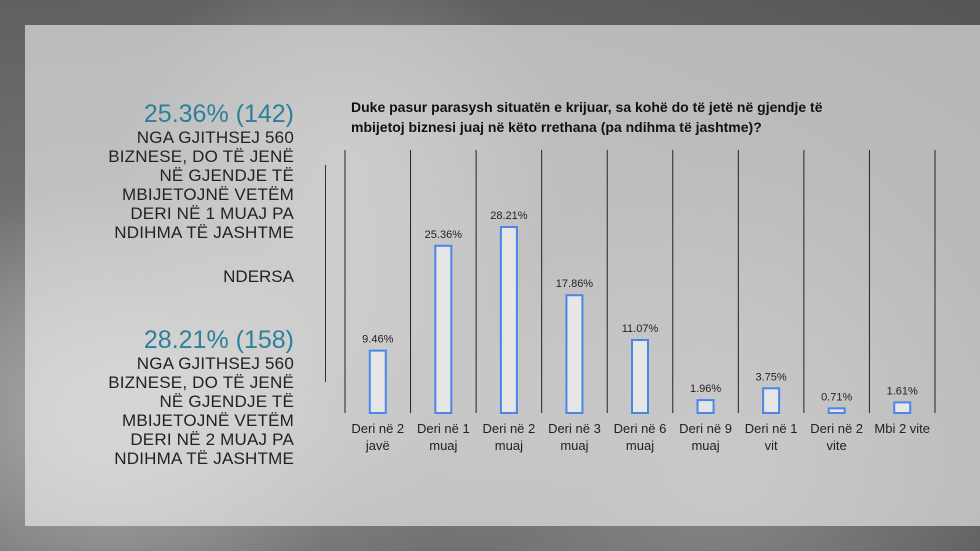 This screenshot has width=980, height=551. I want to click on data-label: 9.46%, so click(377, 340).